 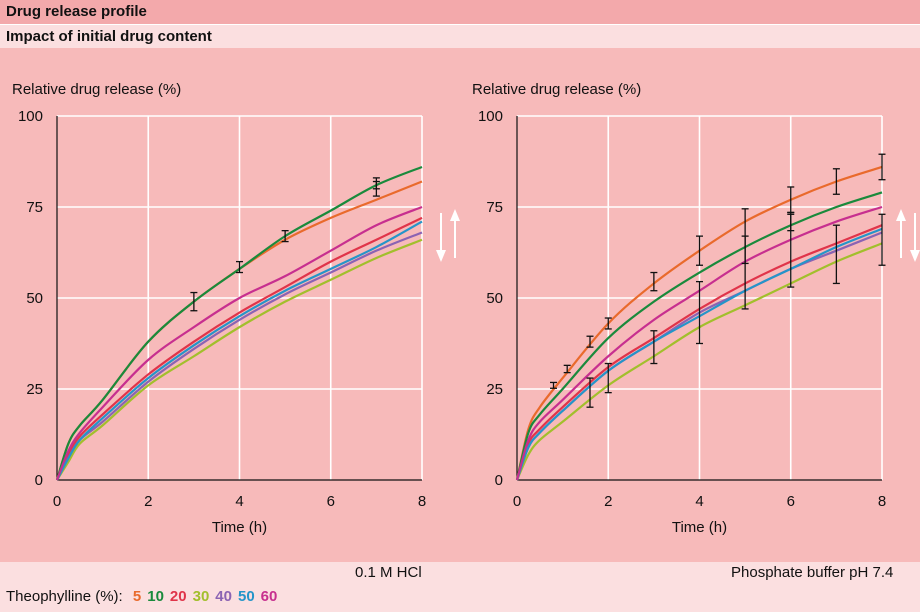 What do you see at coordinates (246, 596) in the screenshot?
I see `legend-item-50: 50` at bounding box center [246, 596].